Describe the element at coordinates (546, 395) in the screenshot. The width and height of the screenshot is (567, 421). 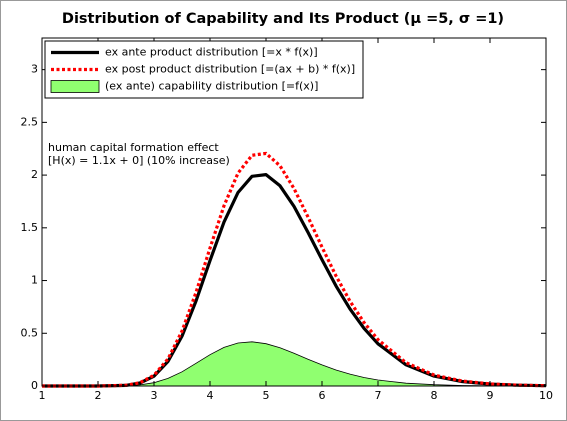
I see `x-tick-label: 10` at that location.